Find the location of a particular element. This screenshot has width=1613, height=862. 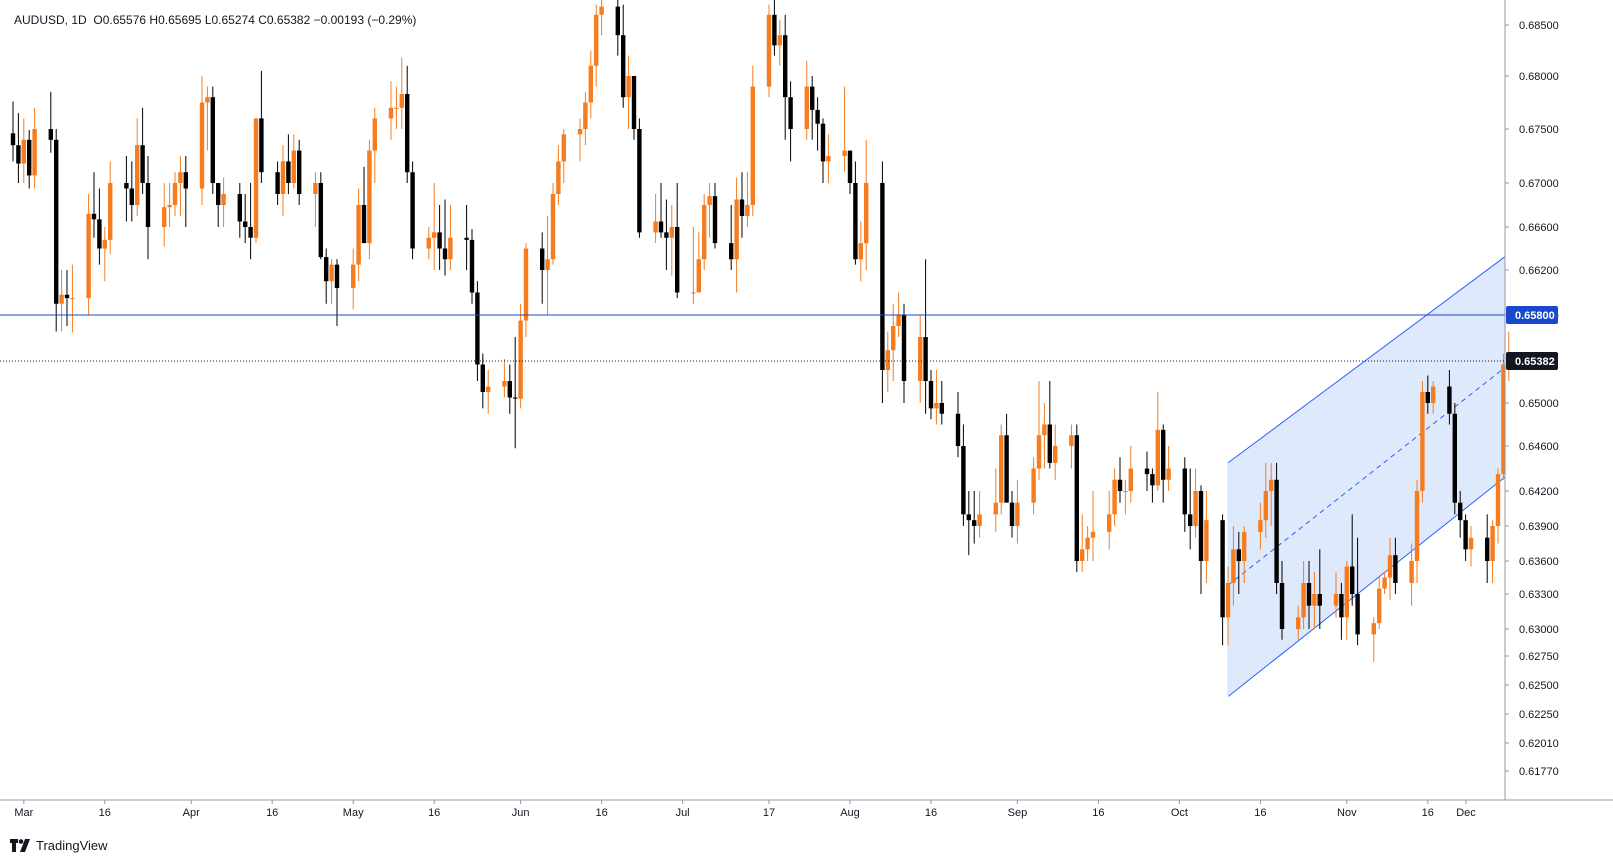

last-price-label: 0.65382 is located at coordinates (1532, 360).